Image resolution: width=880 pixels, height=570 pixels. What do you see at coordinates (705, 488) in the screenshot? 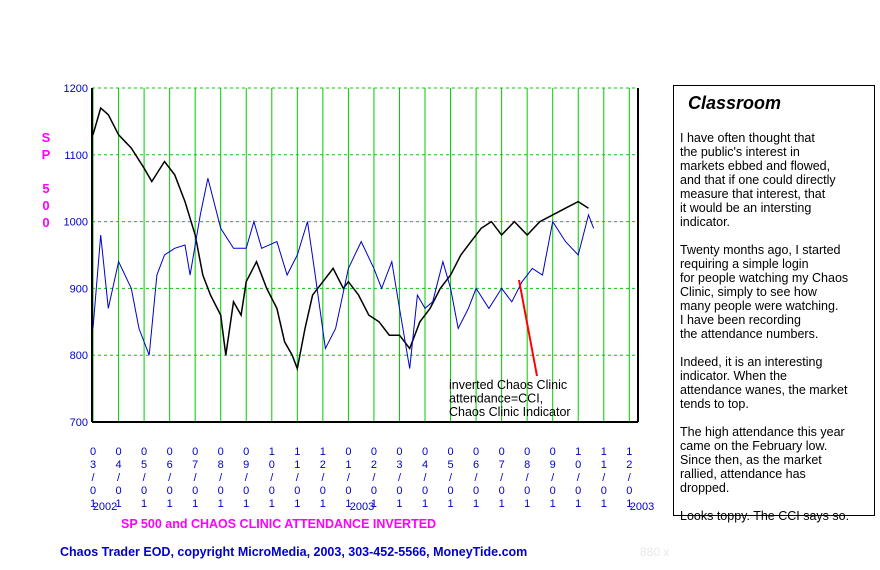
I see `text-line: dropped.` at bounding box center [705, 488].